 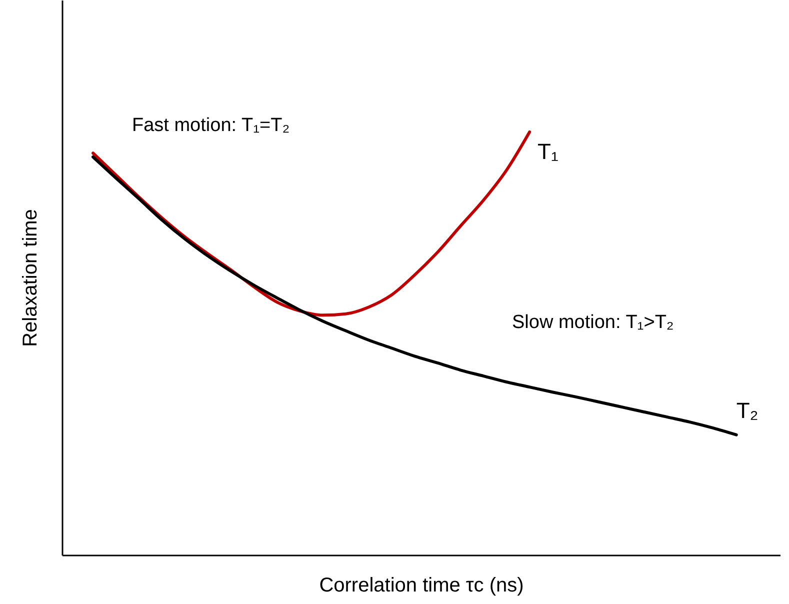 I want to click on annotation: Fast motion: T₁=T₂, so click(x=211, y=125).